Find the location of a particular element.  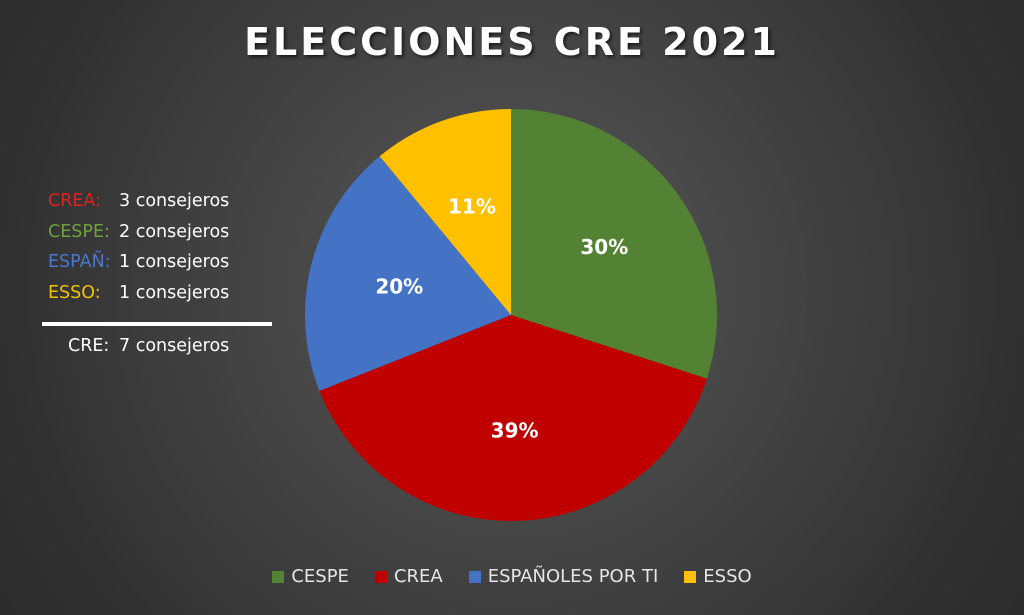

seat-line-espan: ESPAÑ: 1 consejeros is located at coordinates (138, 262).